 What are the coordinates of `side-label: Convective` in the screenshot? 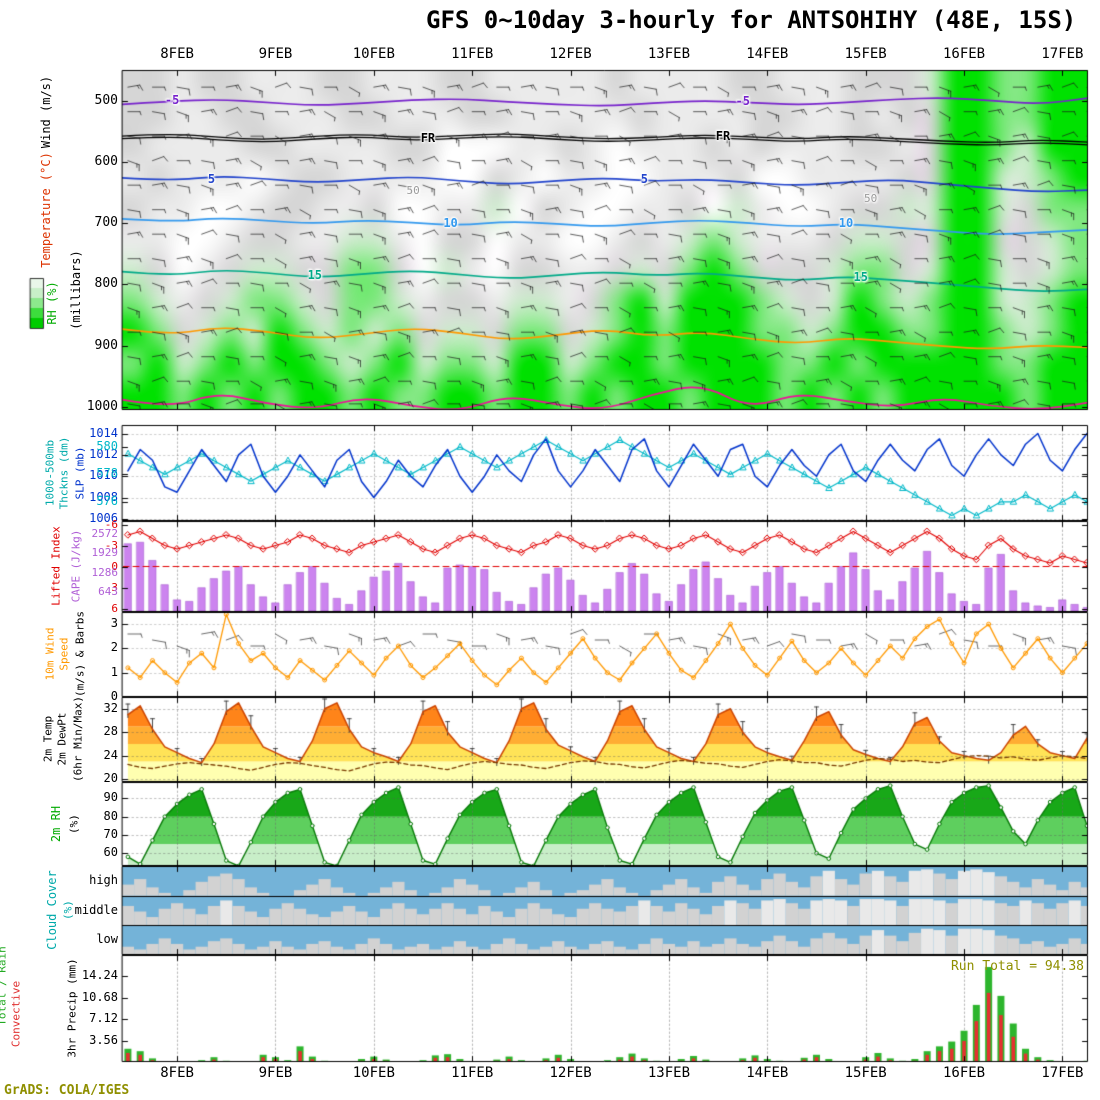 It's located at (16, 1014).